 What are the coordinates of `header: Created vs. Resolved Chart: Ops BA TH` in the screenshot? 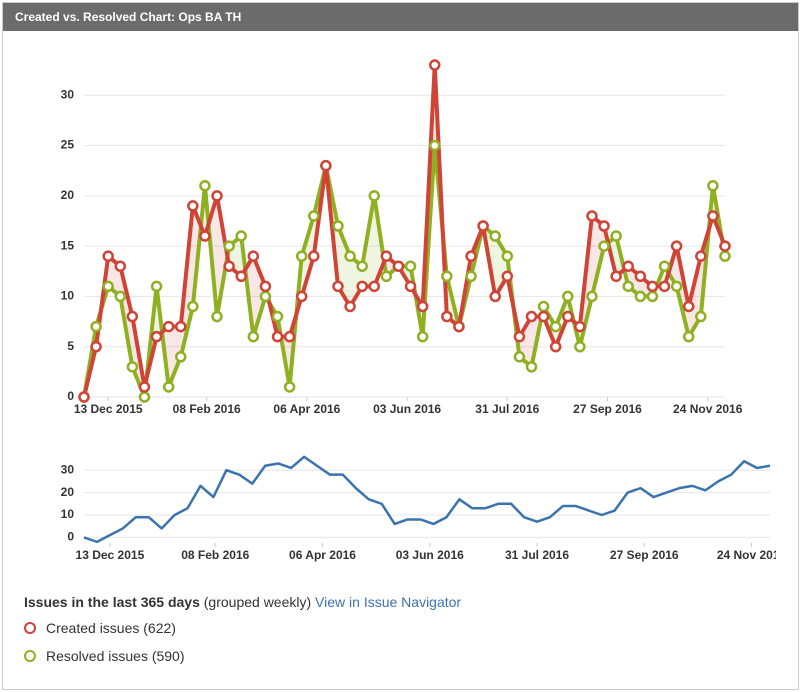 It's located at (400, 17).